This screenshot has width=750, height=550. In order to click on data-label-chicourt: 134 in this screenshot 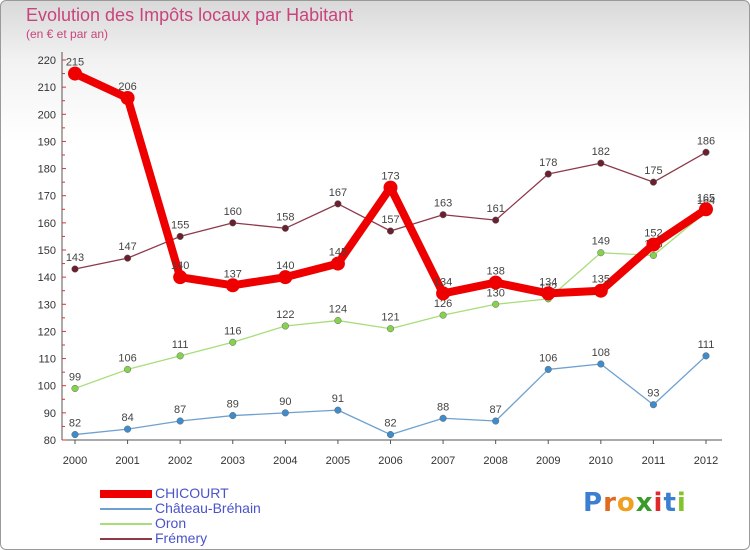, I will do `click(548, 282)`.